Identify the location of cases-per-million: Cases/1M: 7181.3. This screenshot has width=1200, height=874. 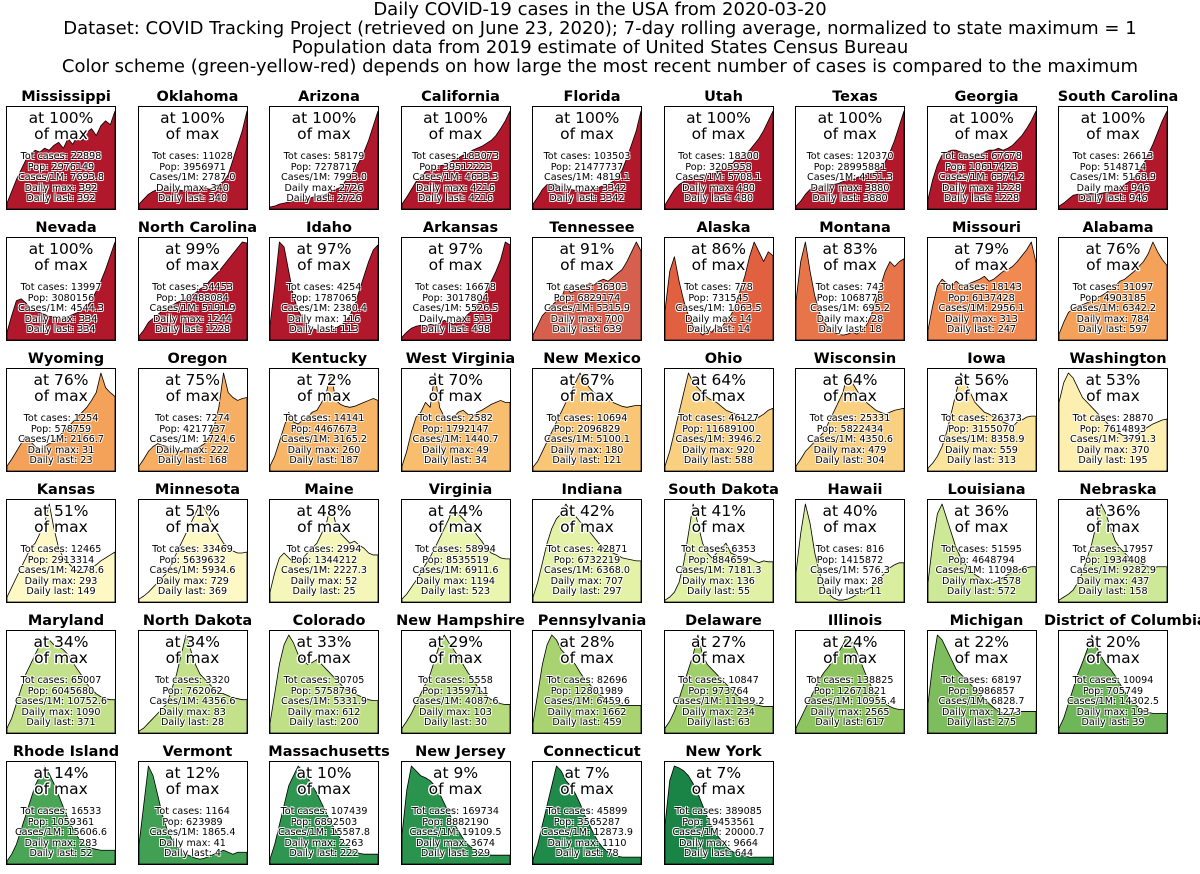
(718, 571).